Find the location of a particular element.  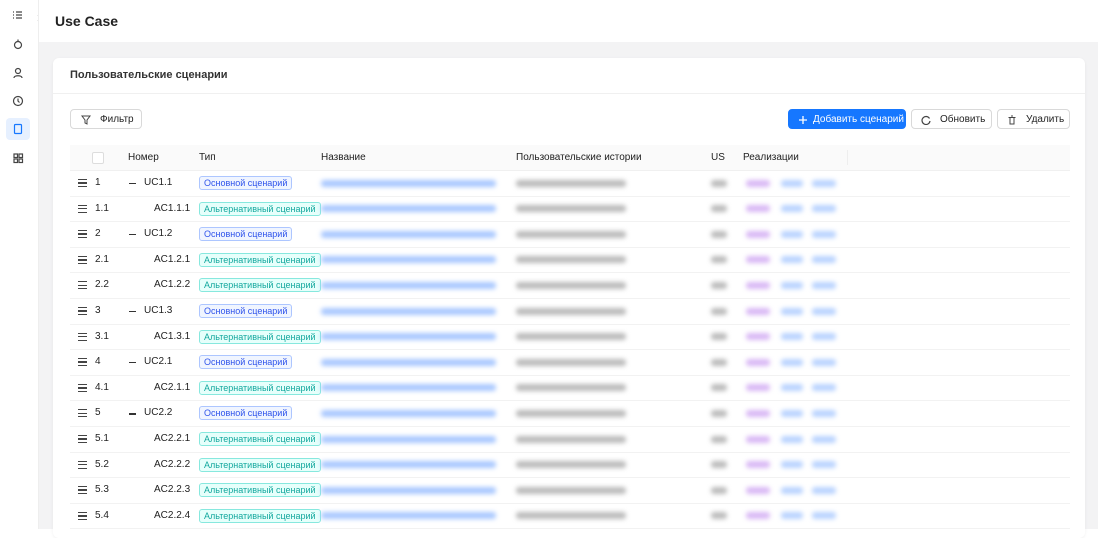

scenario-code: UC1.2 is located at coordinates (158, 234).